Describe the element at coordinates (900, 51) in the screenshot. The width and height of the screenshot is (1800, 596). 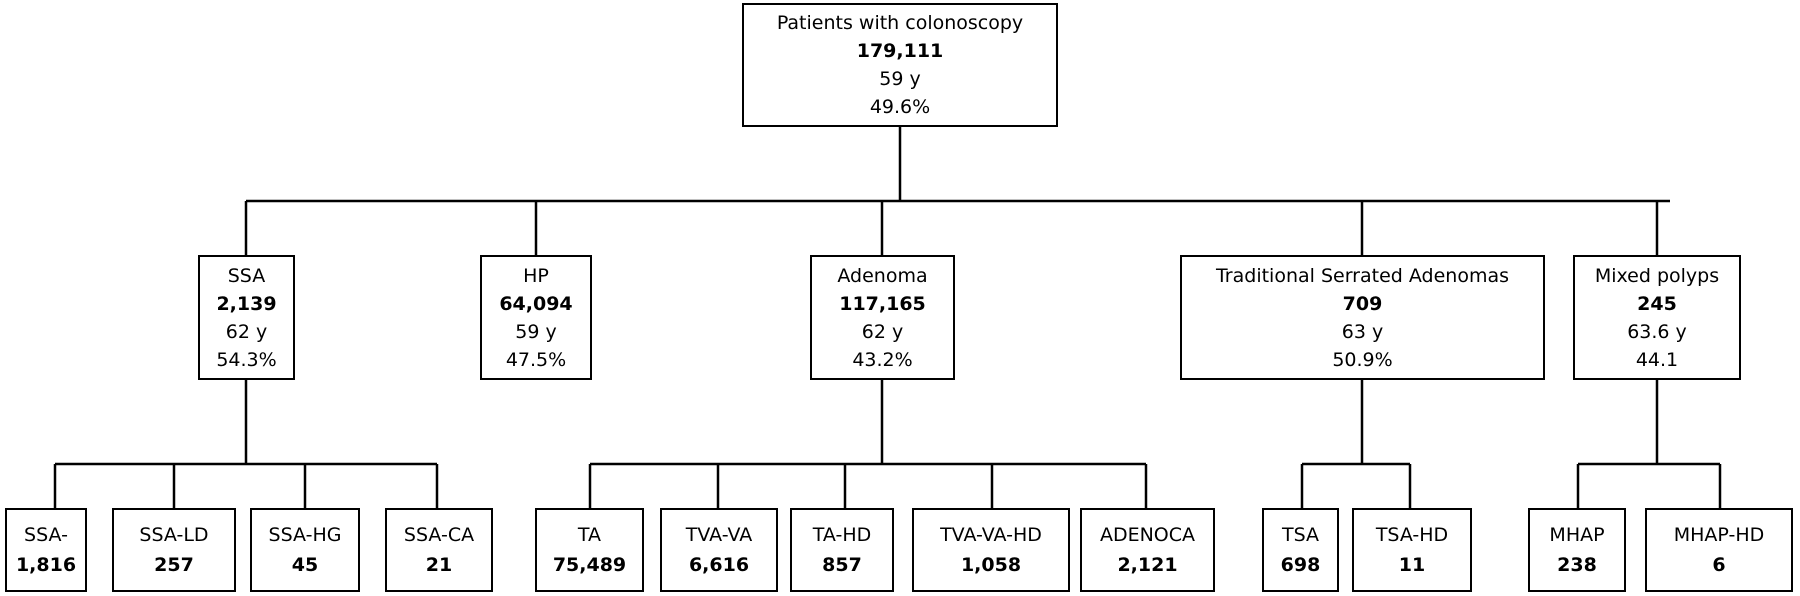
I see `root-count: 179,111` at that location.